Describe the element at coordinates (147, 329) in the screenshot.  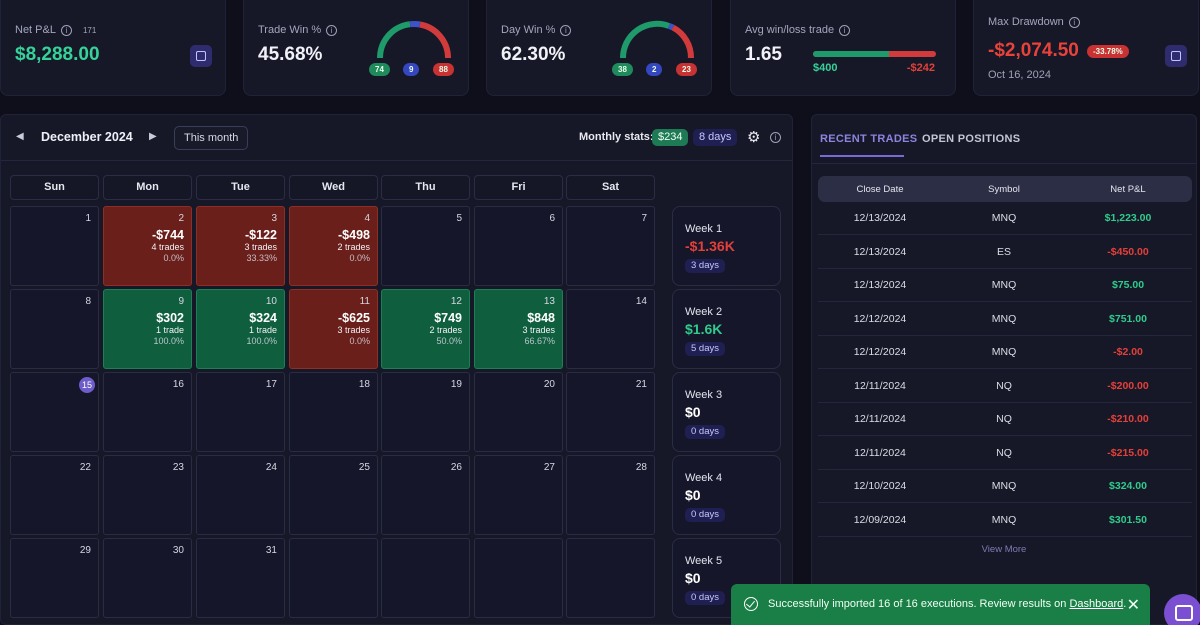
I see `calendar-day-9: 9 $302 1 trade 100.0%` at that location.